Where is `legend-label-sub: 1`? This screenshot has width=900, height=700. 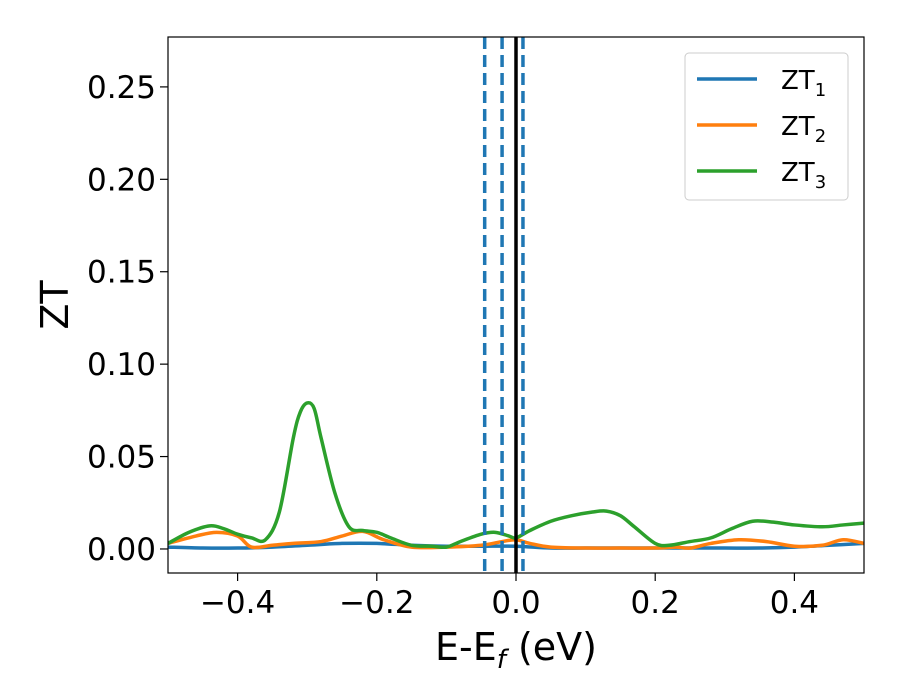
legend-label-sub: 1 is located at coordinates (820, 90).